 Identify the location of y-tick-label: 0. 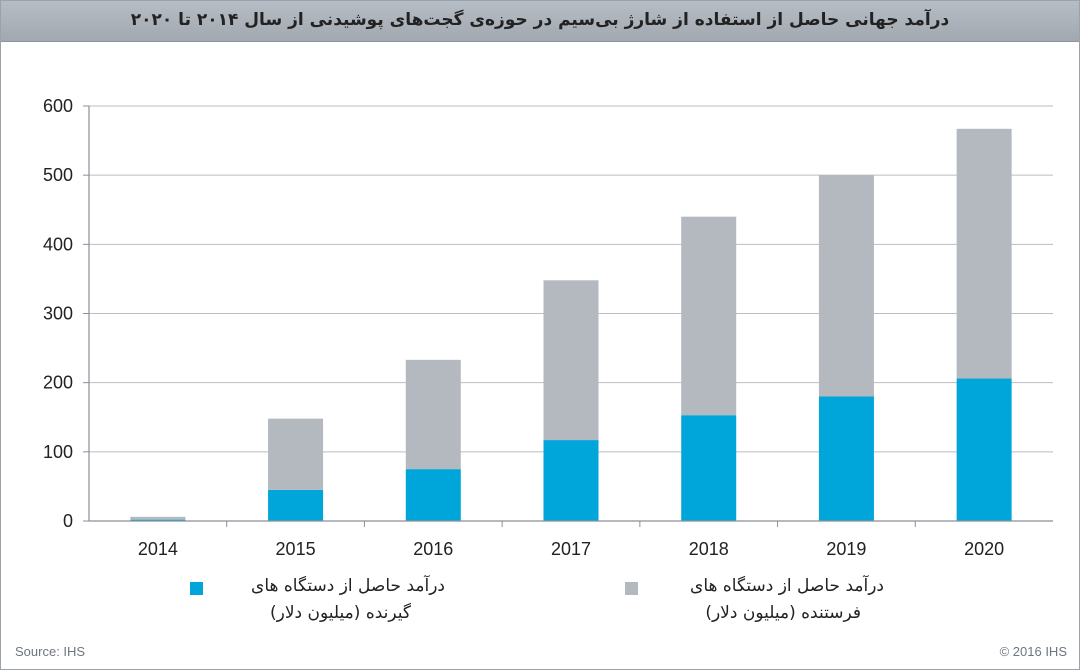
(68, 521).